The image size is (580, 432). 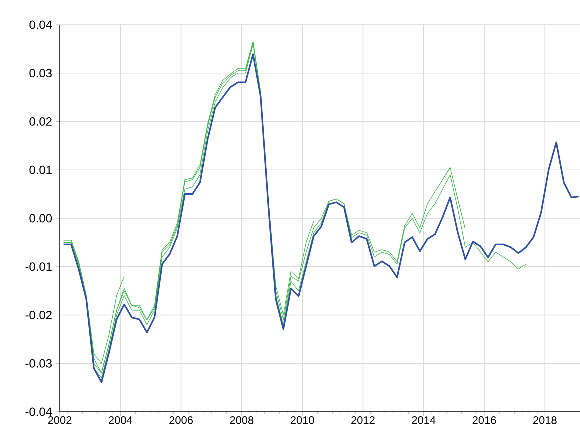 I want to click on x-tick-label: 2002, so click(x=60, y=420).